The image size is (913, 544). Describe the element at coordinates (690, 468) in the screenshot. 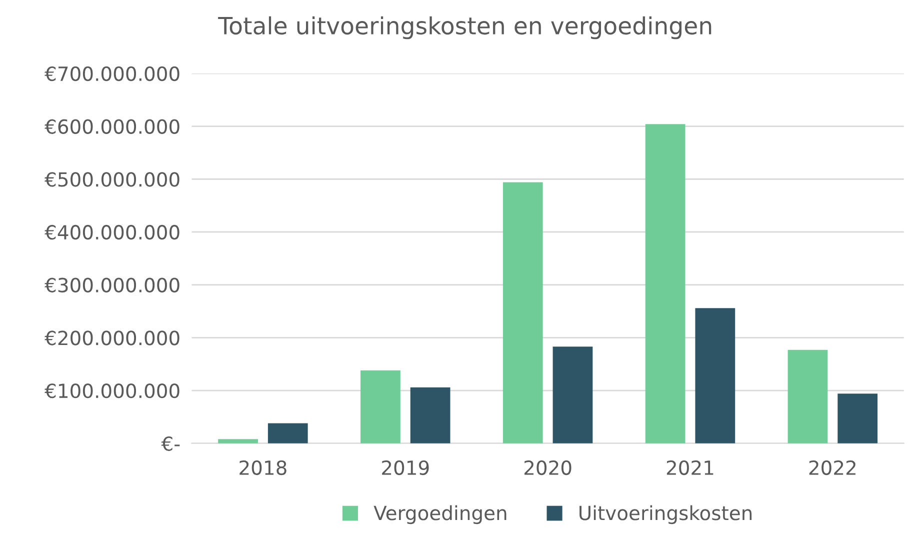

I see `x-tick-label: 2021` at that location.